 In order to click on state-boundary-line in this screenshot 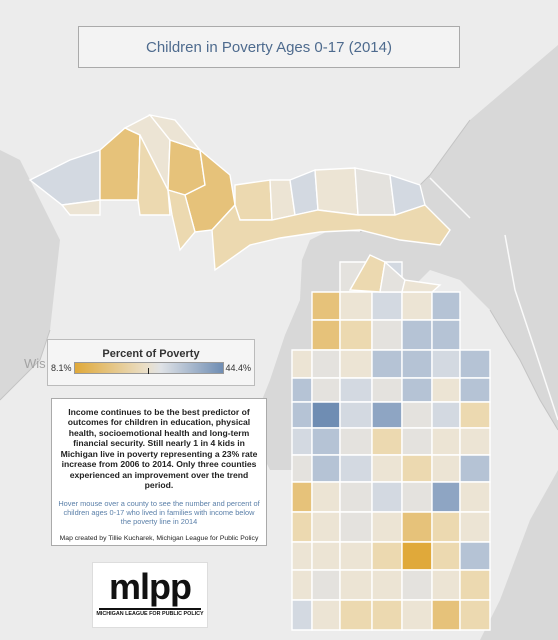, I will do `click(493, 299)`.